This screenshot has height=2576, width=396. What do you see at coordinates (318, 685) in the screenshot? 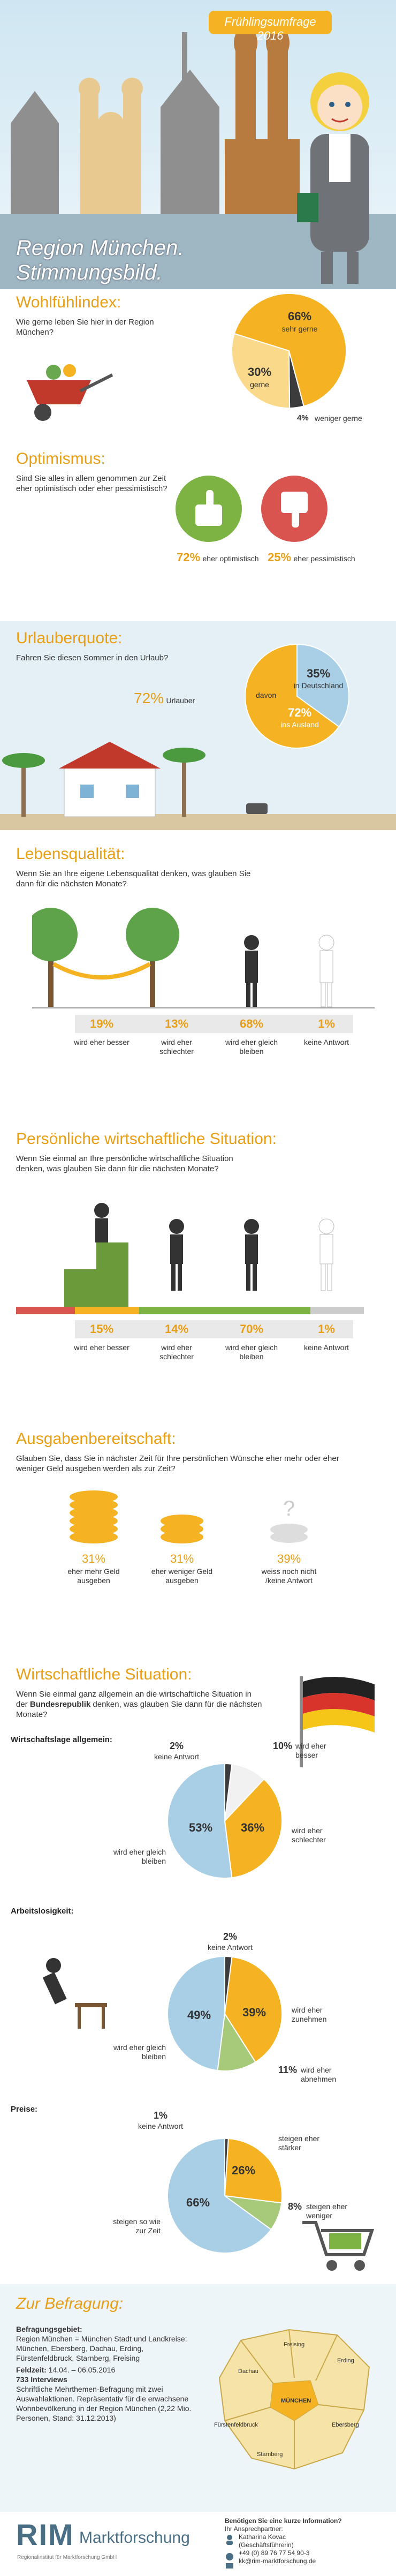
I see `slice-label: in Deutschland` at bounding box center [318, 685].